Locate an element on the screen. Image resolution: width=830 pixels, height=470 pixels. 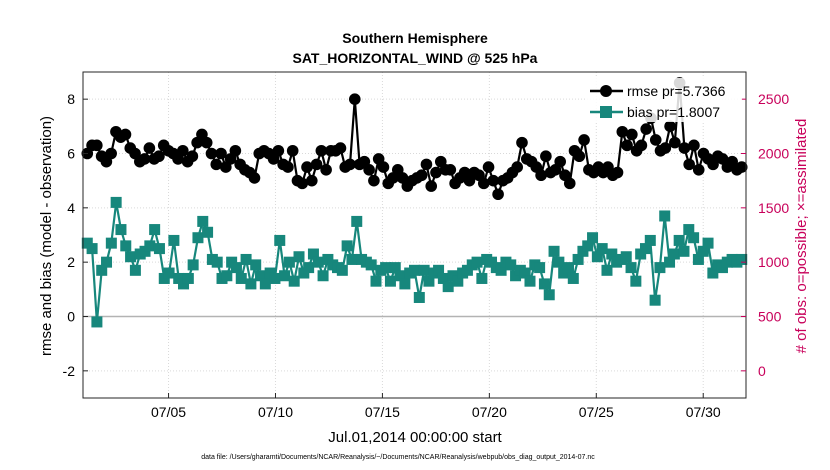
y2-tick-label: 2500 is located at coordinates (773, 99).